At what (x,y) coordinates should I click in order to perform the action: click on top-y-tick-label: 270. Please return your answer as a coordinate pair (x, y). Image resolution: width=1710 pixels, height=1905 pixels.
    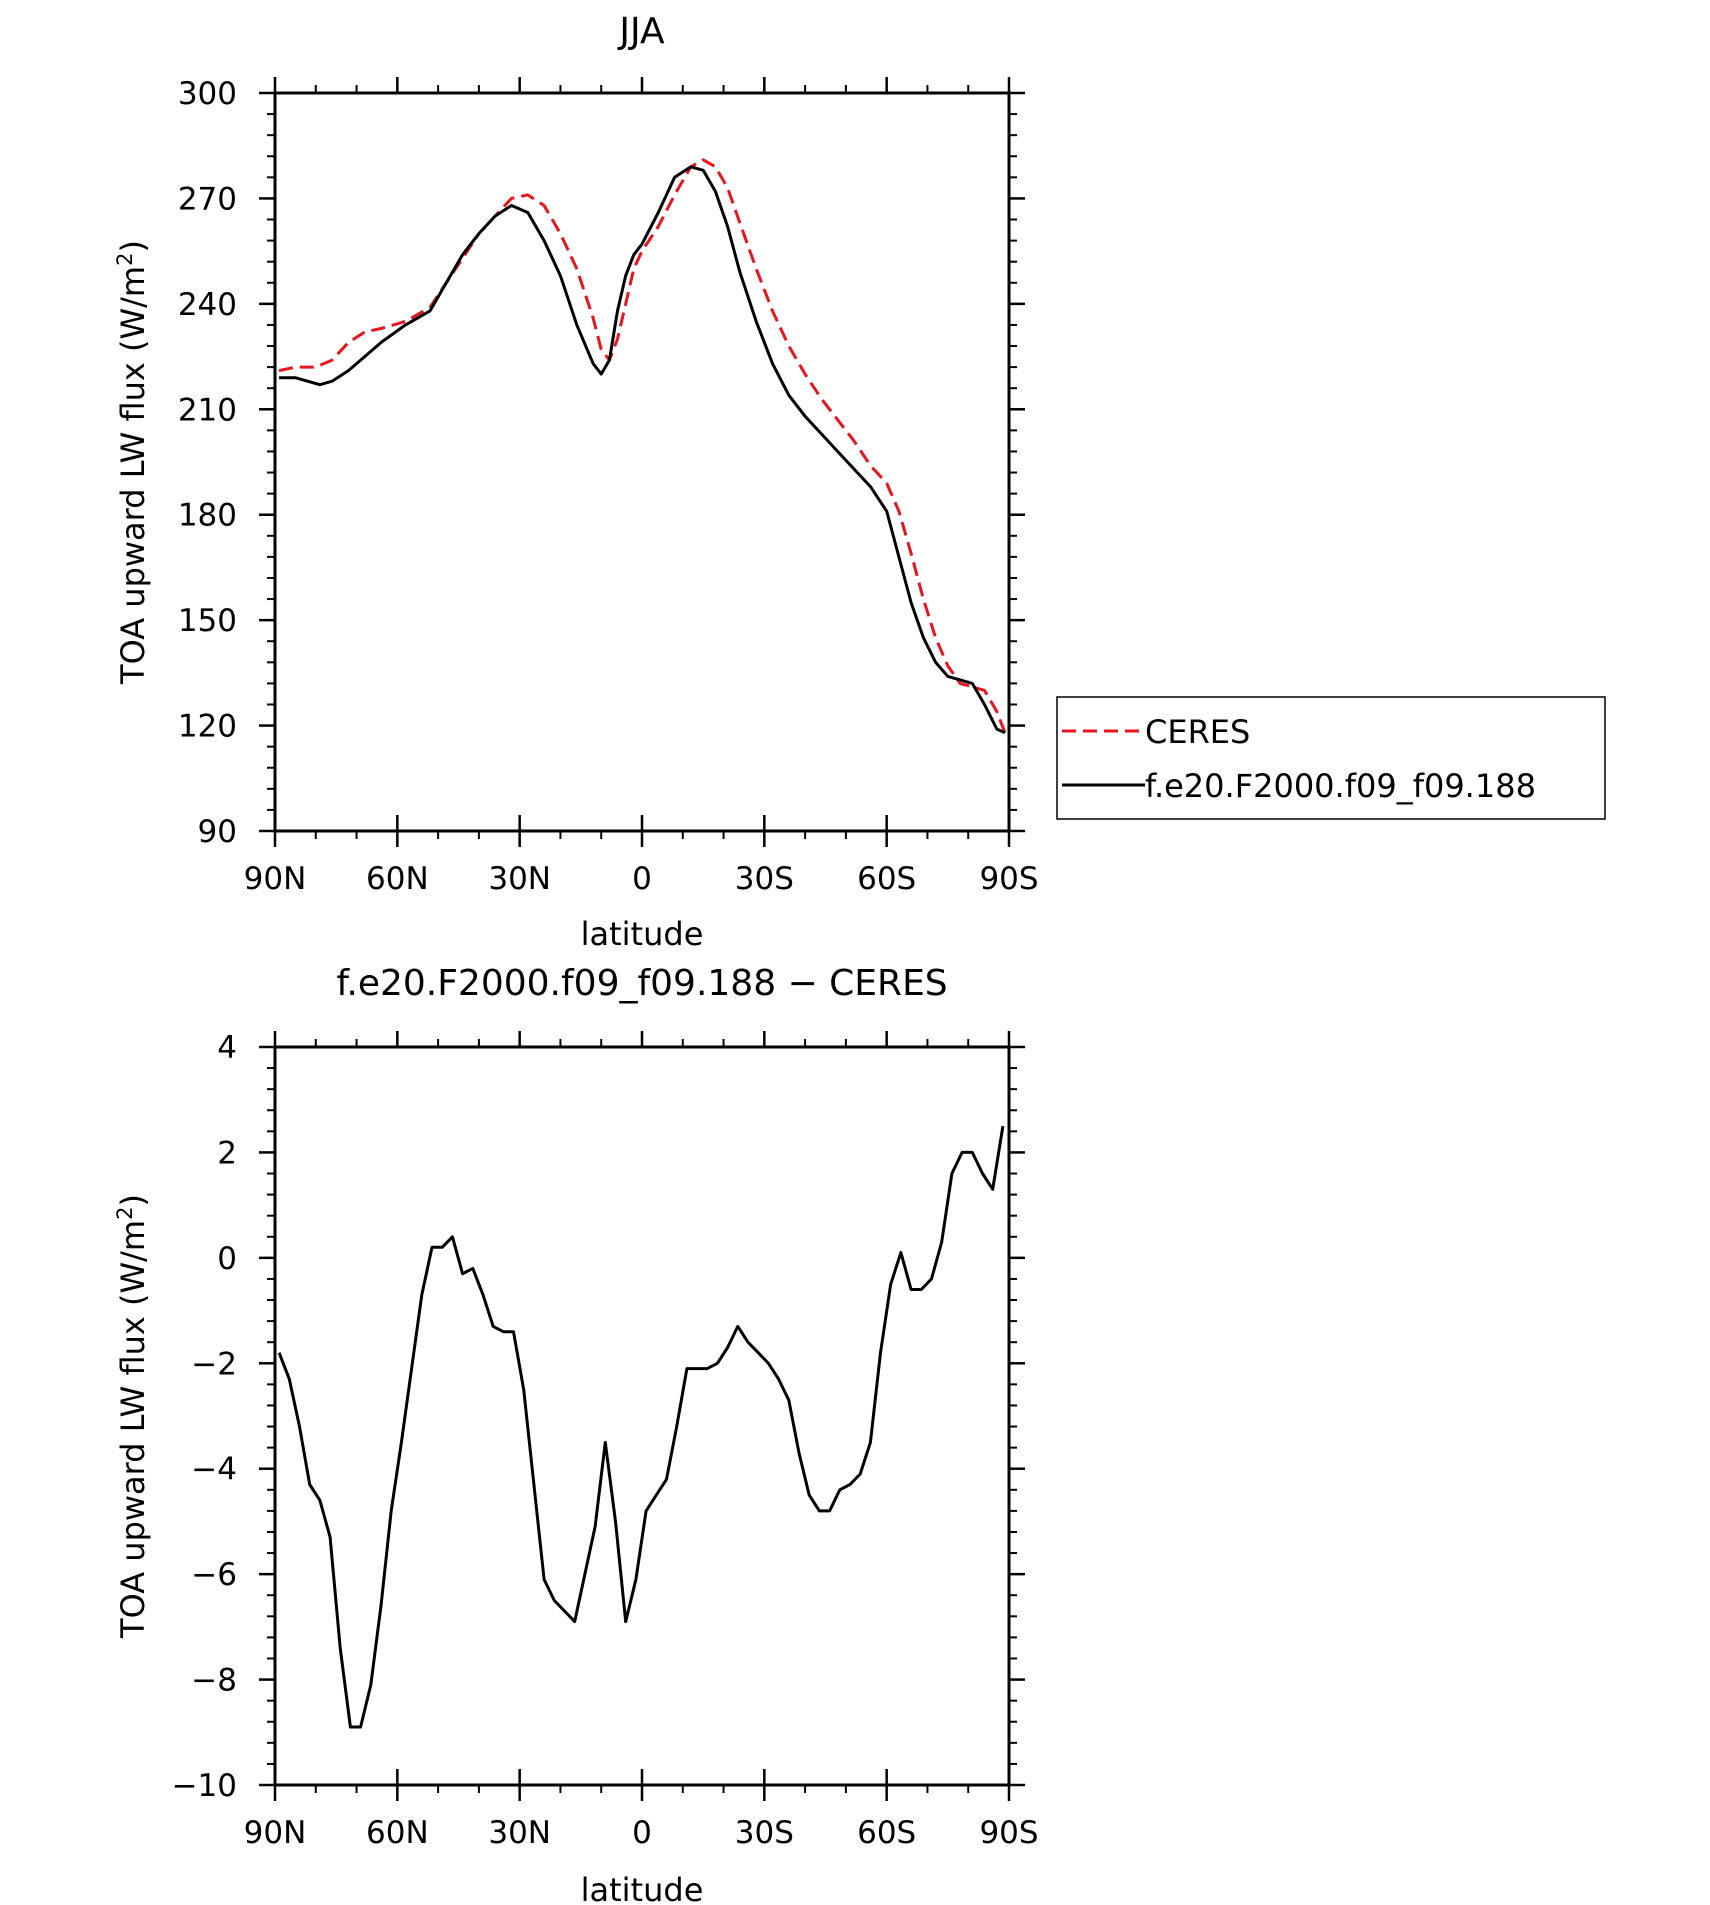
    Looking at the image, I should click on (207, 199).